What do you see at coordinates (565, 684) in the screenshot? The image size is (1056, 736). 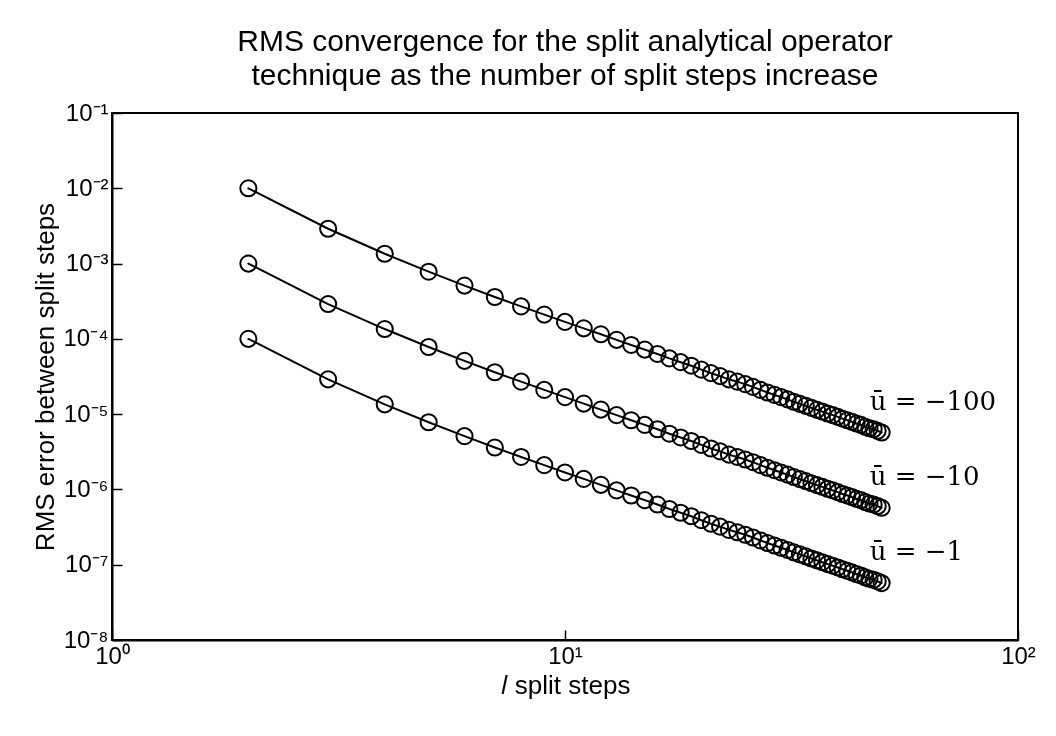 I see `x-axis-title: 𝑙 split steps` at bounding box center [565, 684].